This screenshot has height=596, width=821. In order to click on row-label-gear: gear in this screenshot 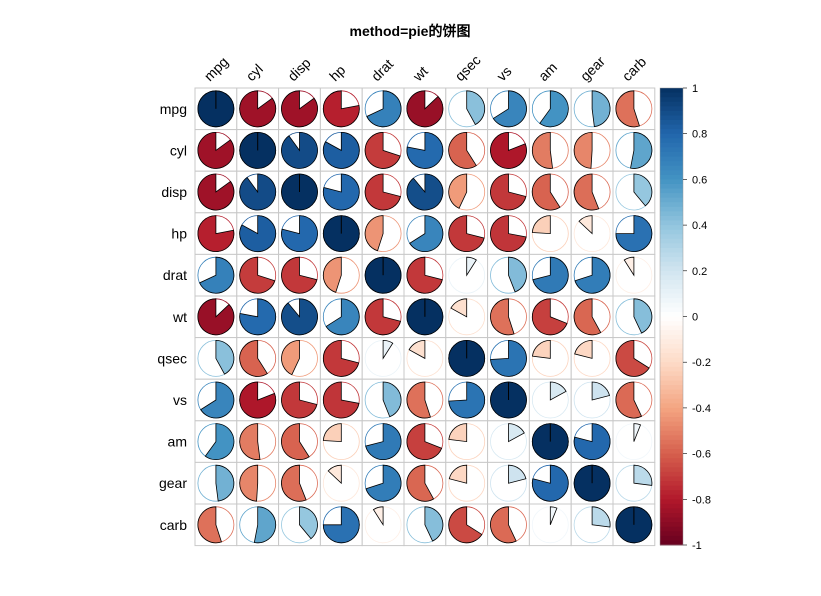, I will do `click(173, 483)`.